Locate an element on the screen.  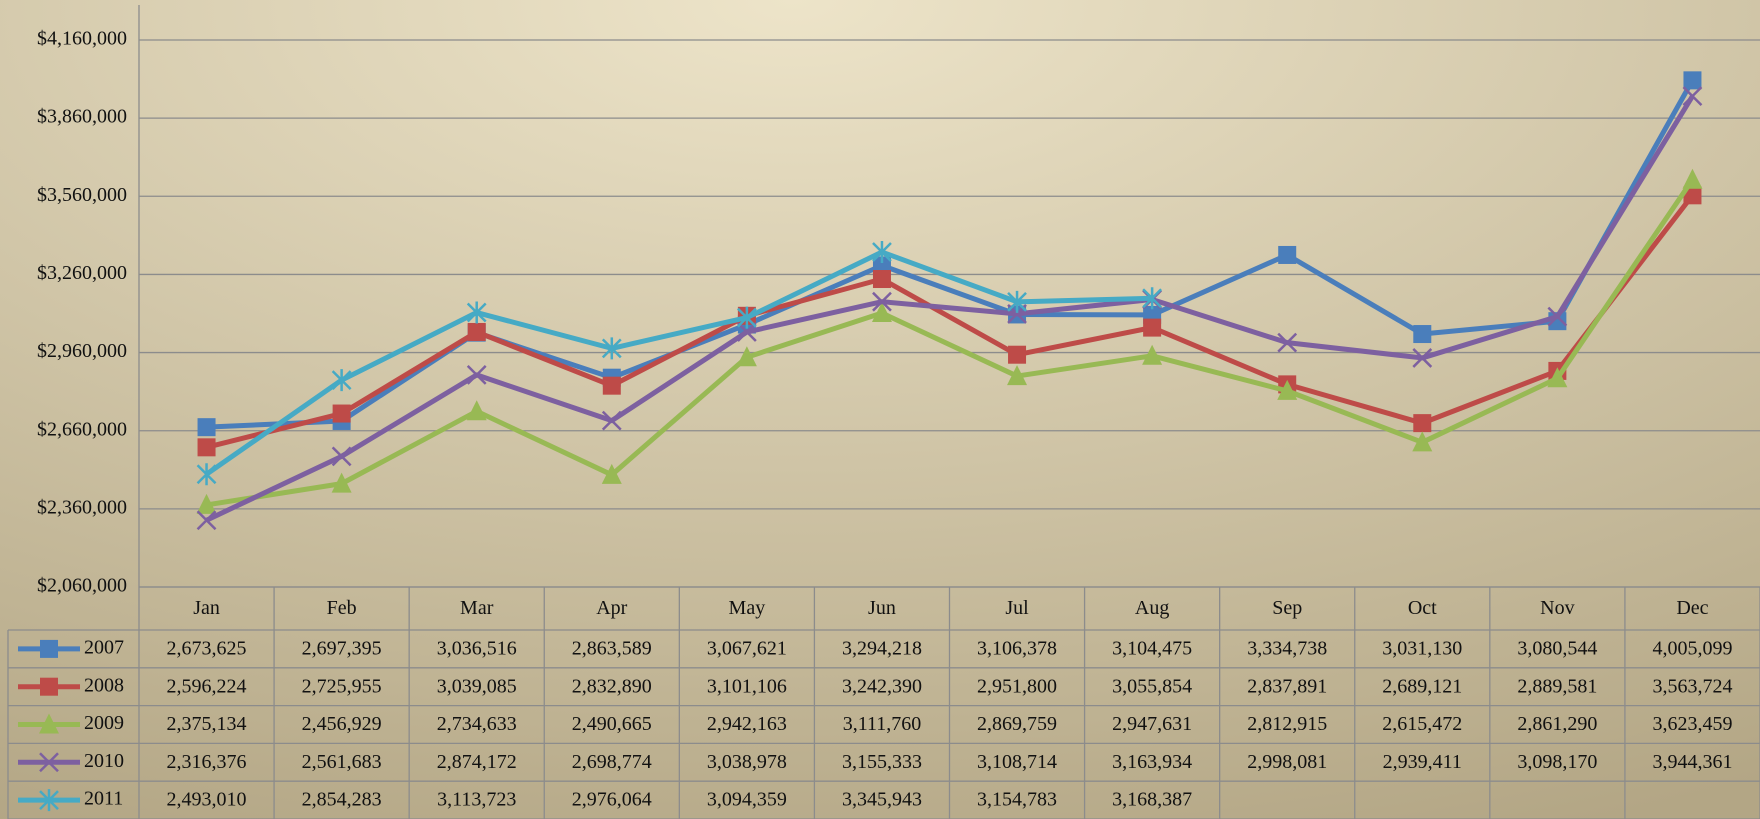
table-cell: 3,345,943 is located at coordinates (882, 800).